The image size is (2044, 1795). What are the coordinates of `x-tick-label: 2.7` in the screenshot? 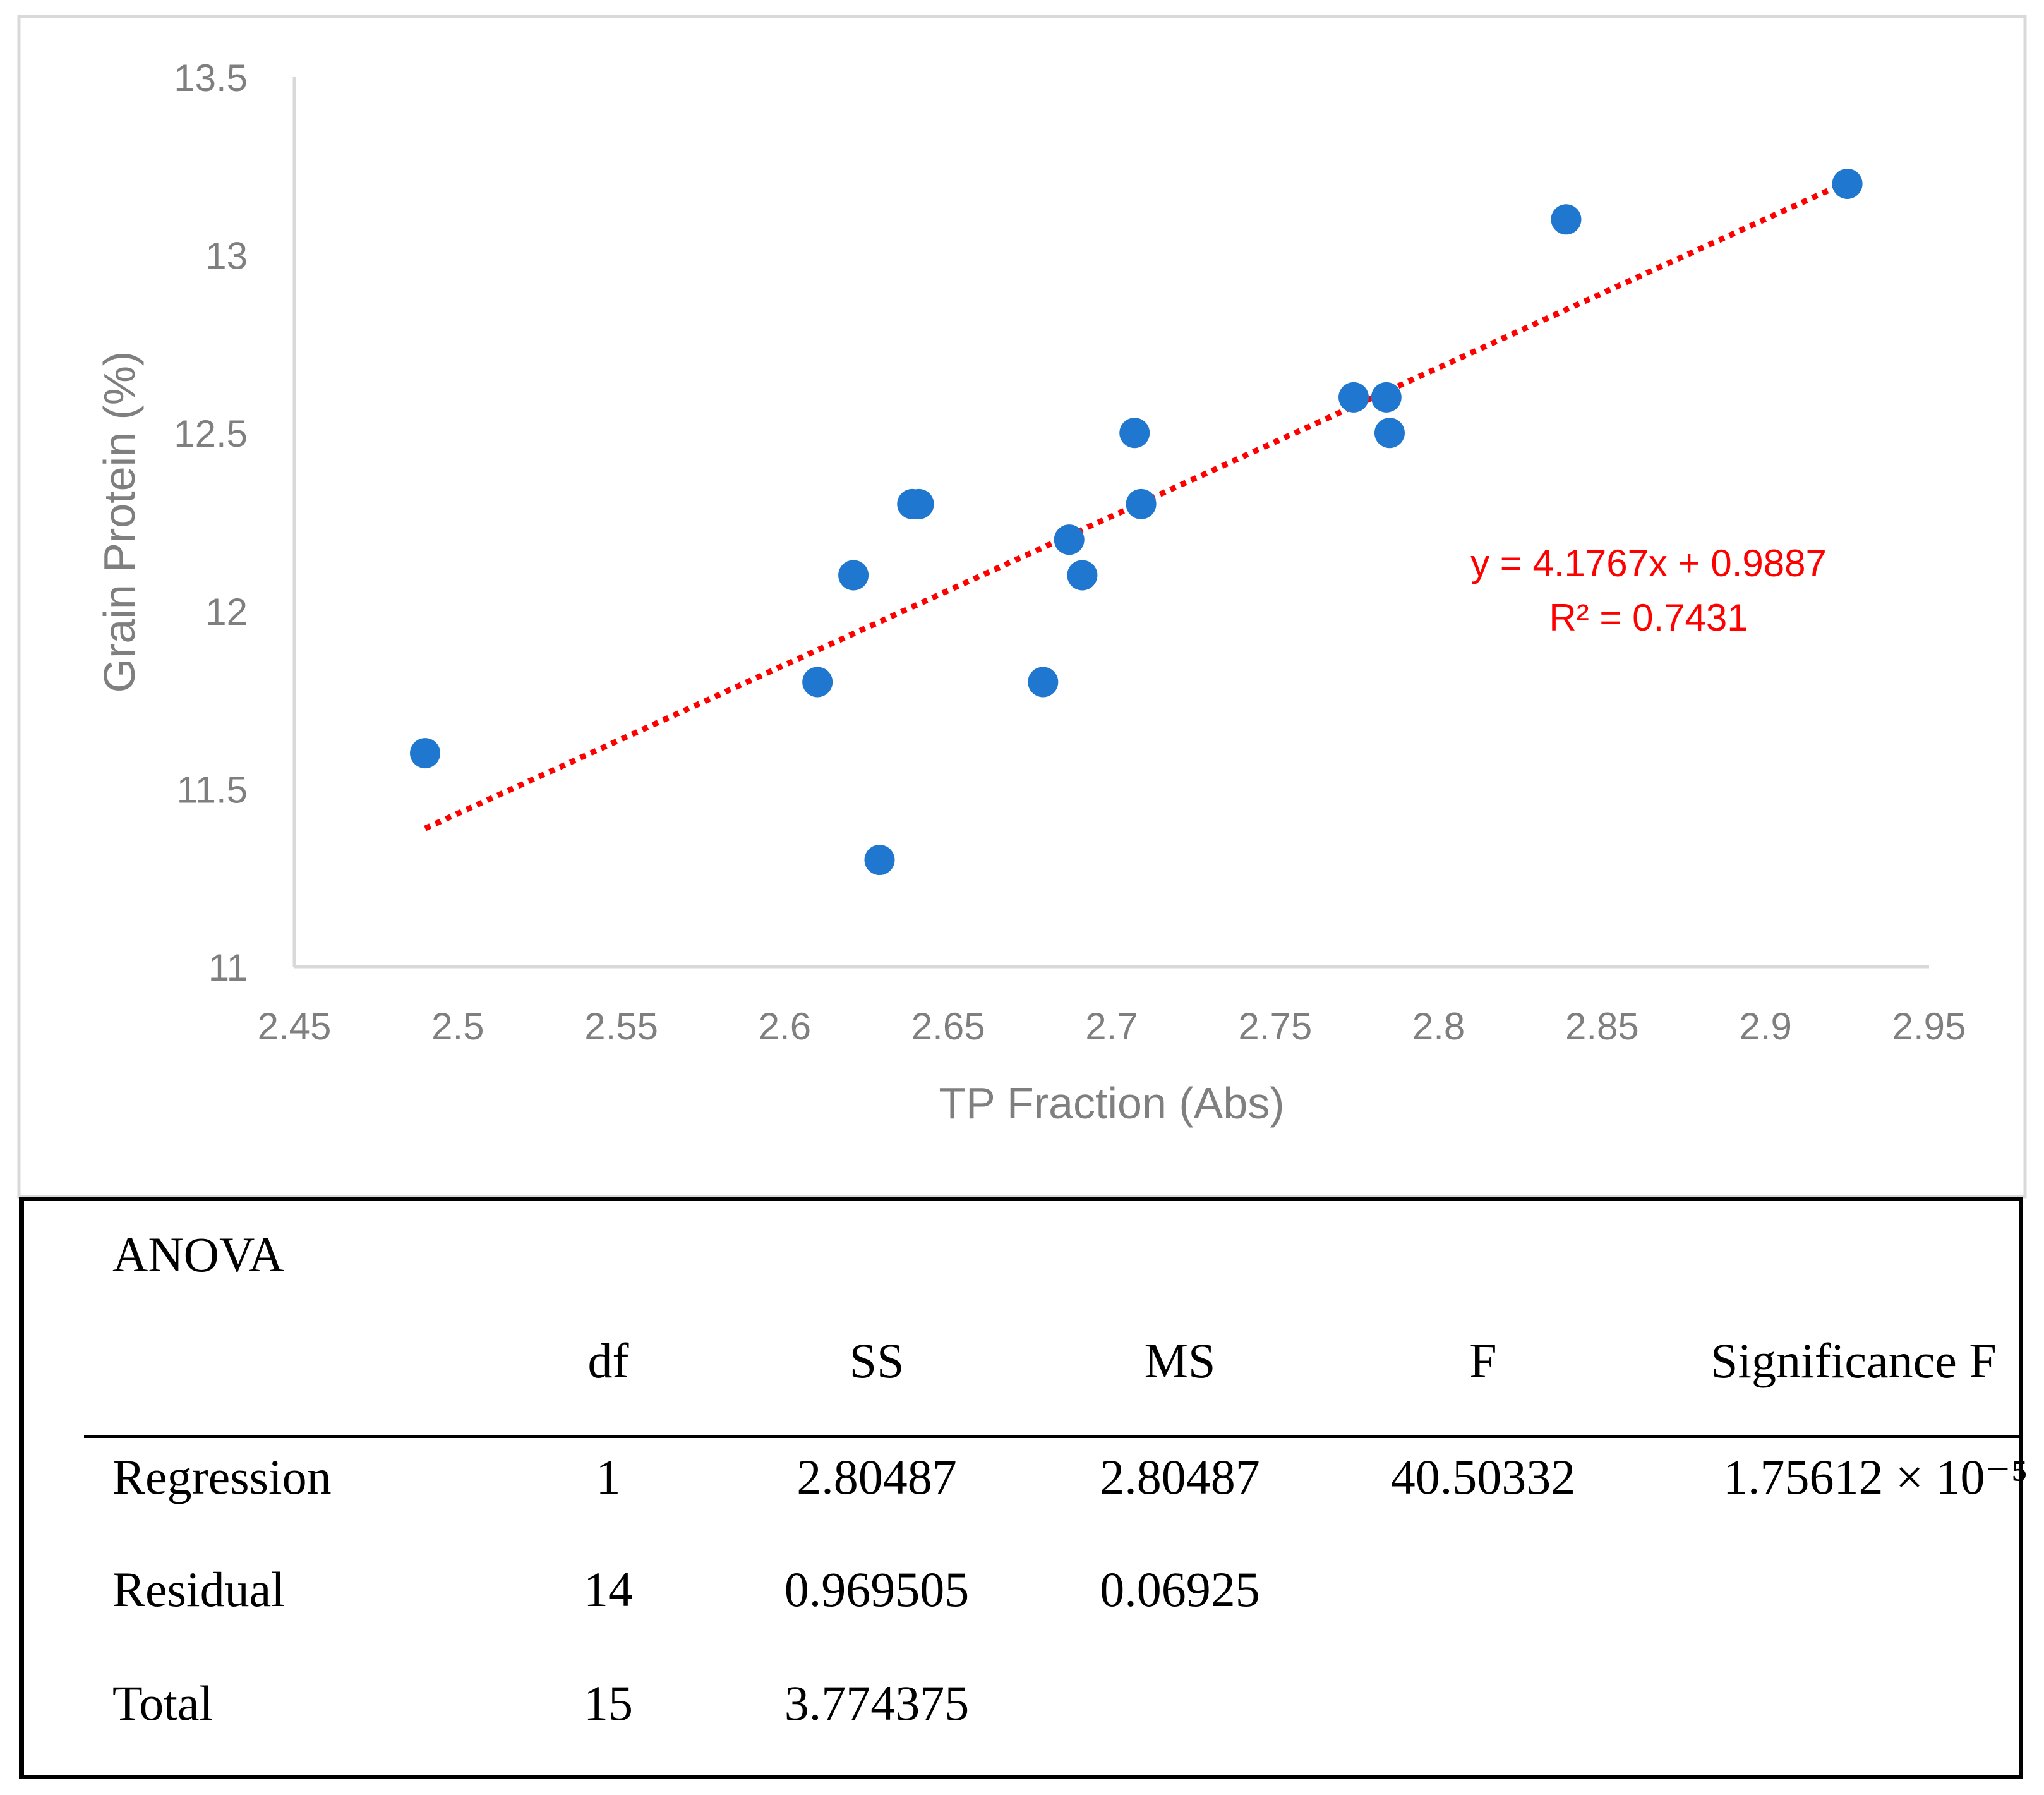 It's located at (1111, 1027).